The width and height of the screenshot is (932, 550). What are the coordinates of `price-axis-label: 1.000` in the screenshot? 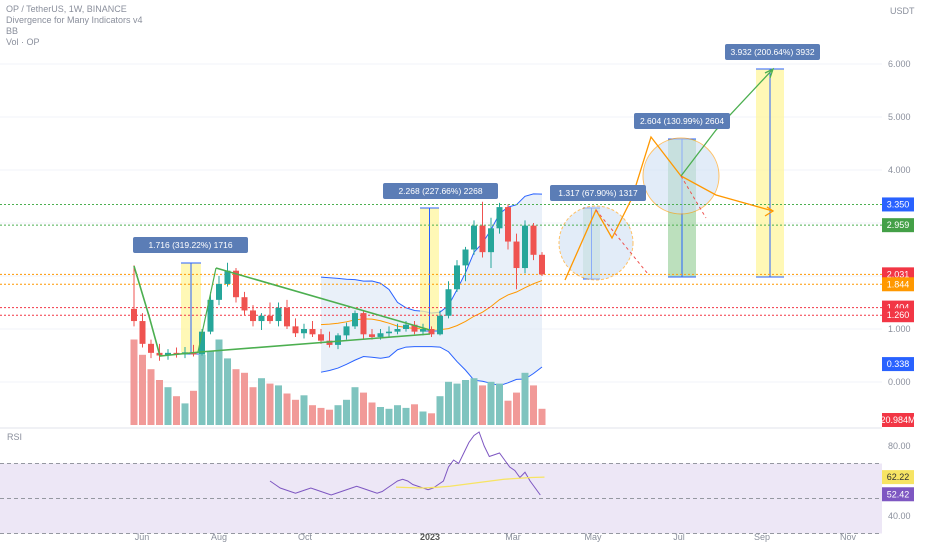 It's located at (899, 329).